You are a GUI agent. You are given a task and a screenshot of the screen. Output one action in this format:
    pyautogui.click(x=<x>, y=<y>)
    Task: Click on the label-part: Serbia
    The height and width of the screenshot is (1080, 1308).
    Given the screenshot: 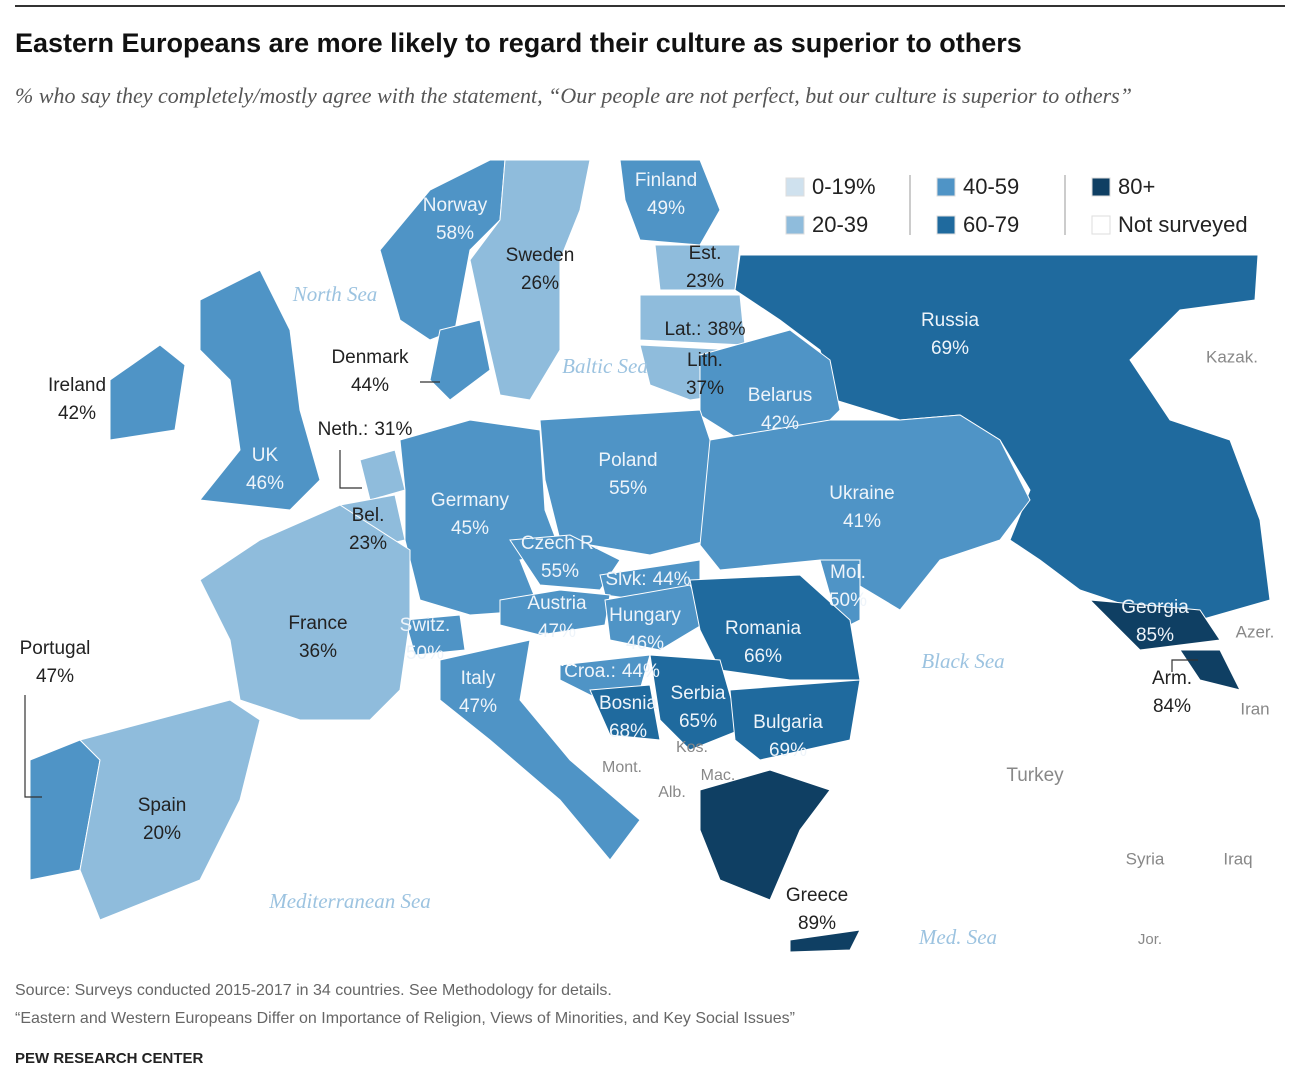 What is the action you would take?
    pyautogui.click(x=698, y=693)
    